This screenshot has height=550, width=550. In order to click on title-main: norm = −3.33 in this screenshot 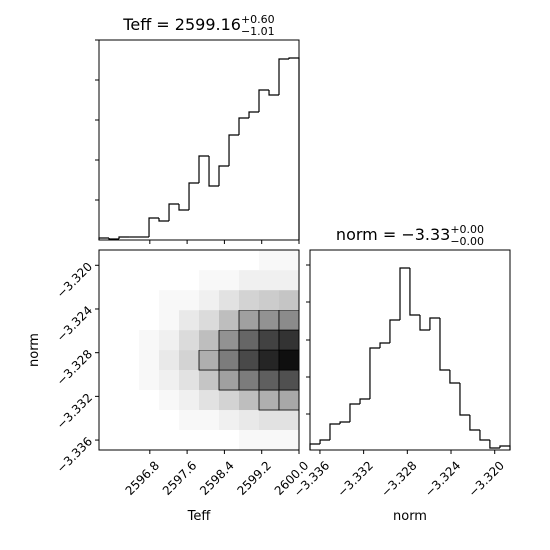, I will do `click(393, 234)`.